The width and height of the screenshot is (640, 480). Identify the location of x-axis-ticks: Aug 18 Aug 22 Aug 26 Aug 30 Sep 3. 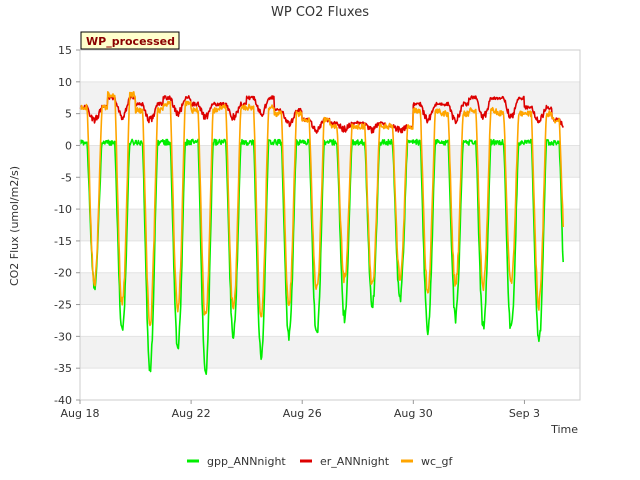
(300, 410).